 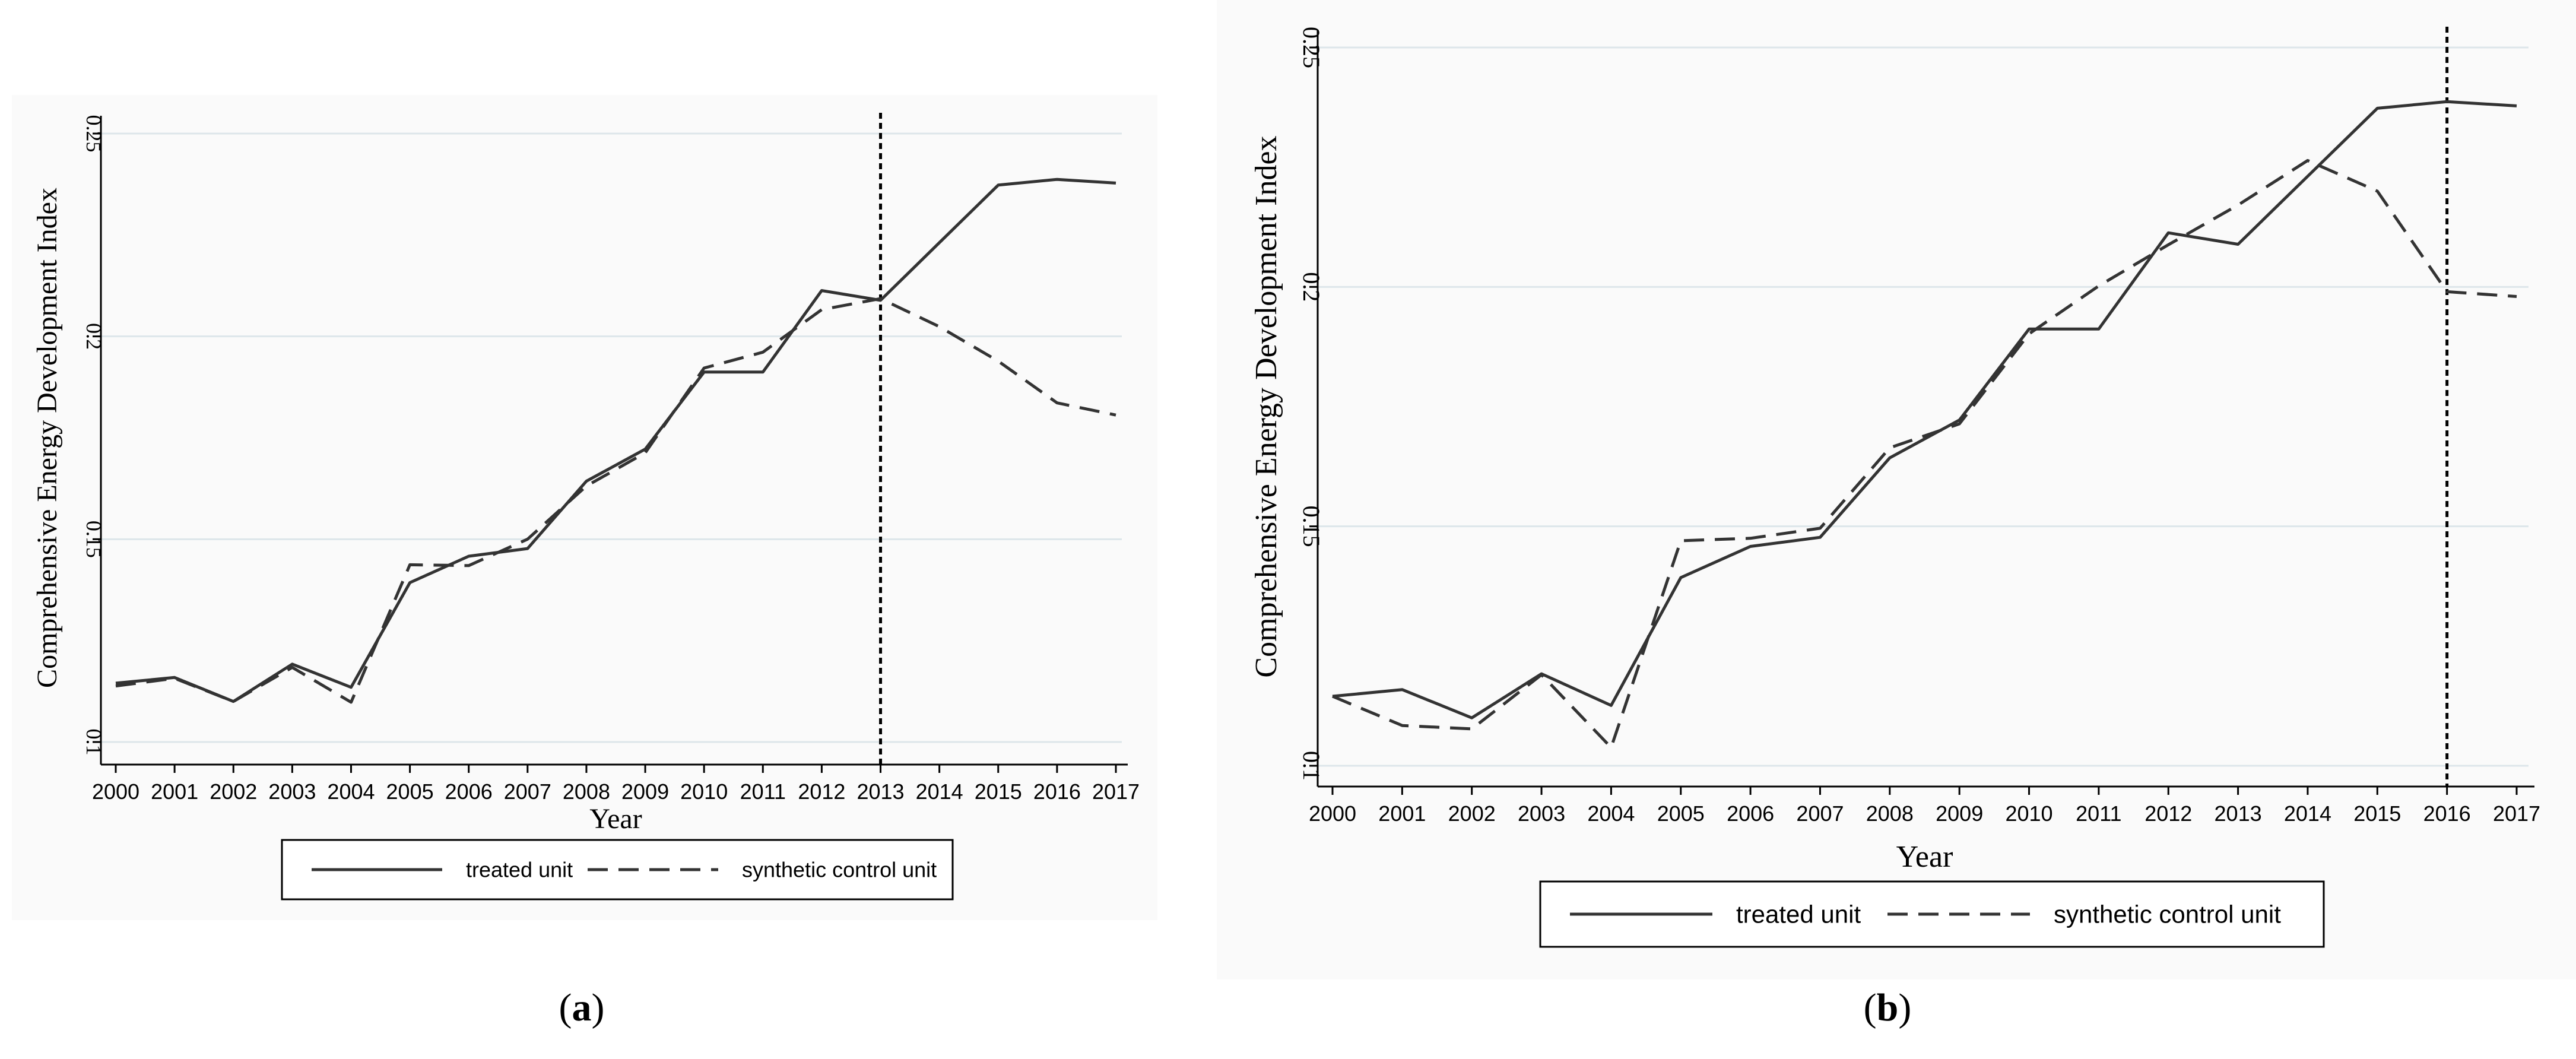 I want to click on chart-1-legend-label-treated: treated unit, so click(x=1798, y=914).